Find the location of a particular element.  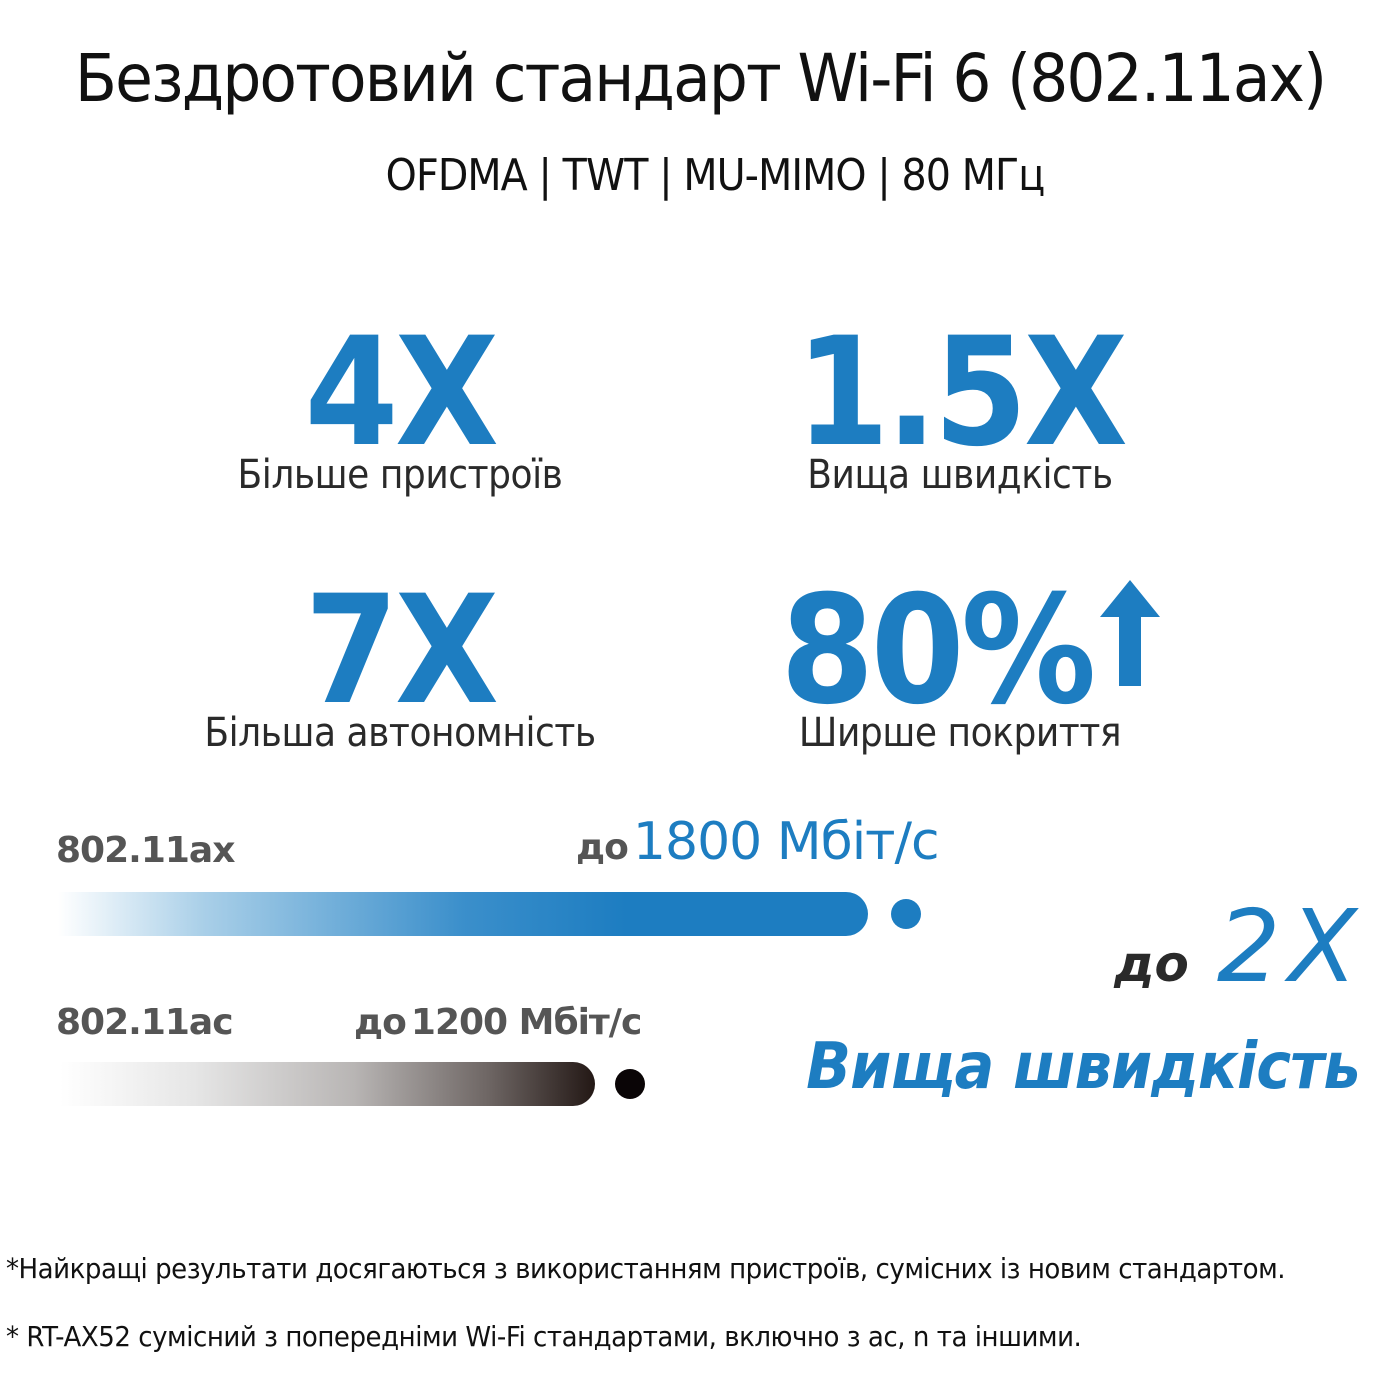

ac-speed: до 1200 Мбіт/с is located at coordinates (498, 1022).